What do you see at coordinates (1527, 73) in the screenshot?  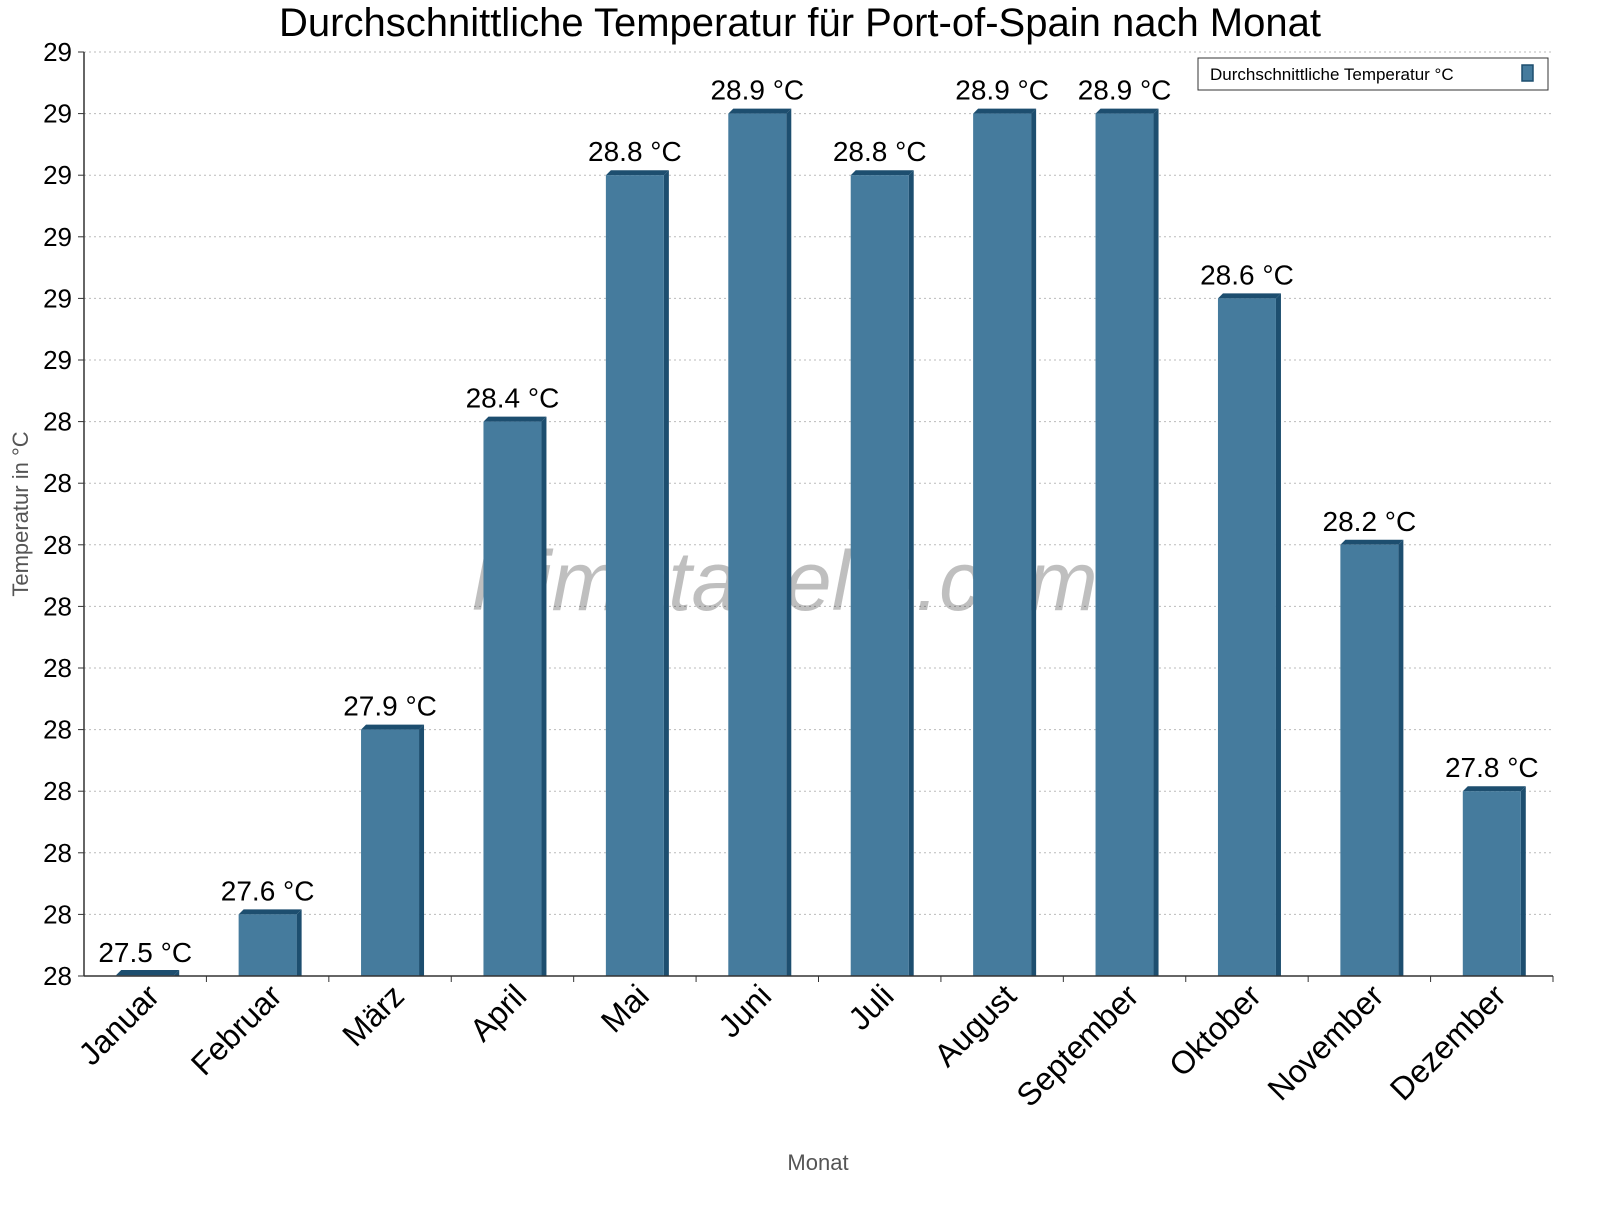 I see `legend-swatch` at bounding box center [1527, 73].